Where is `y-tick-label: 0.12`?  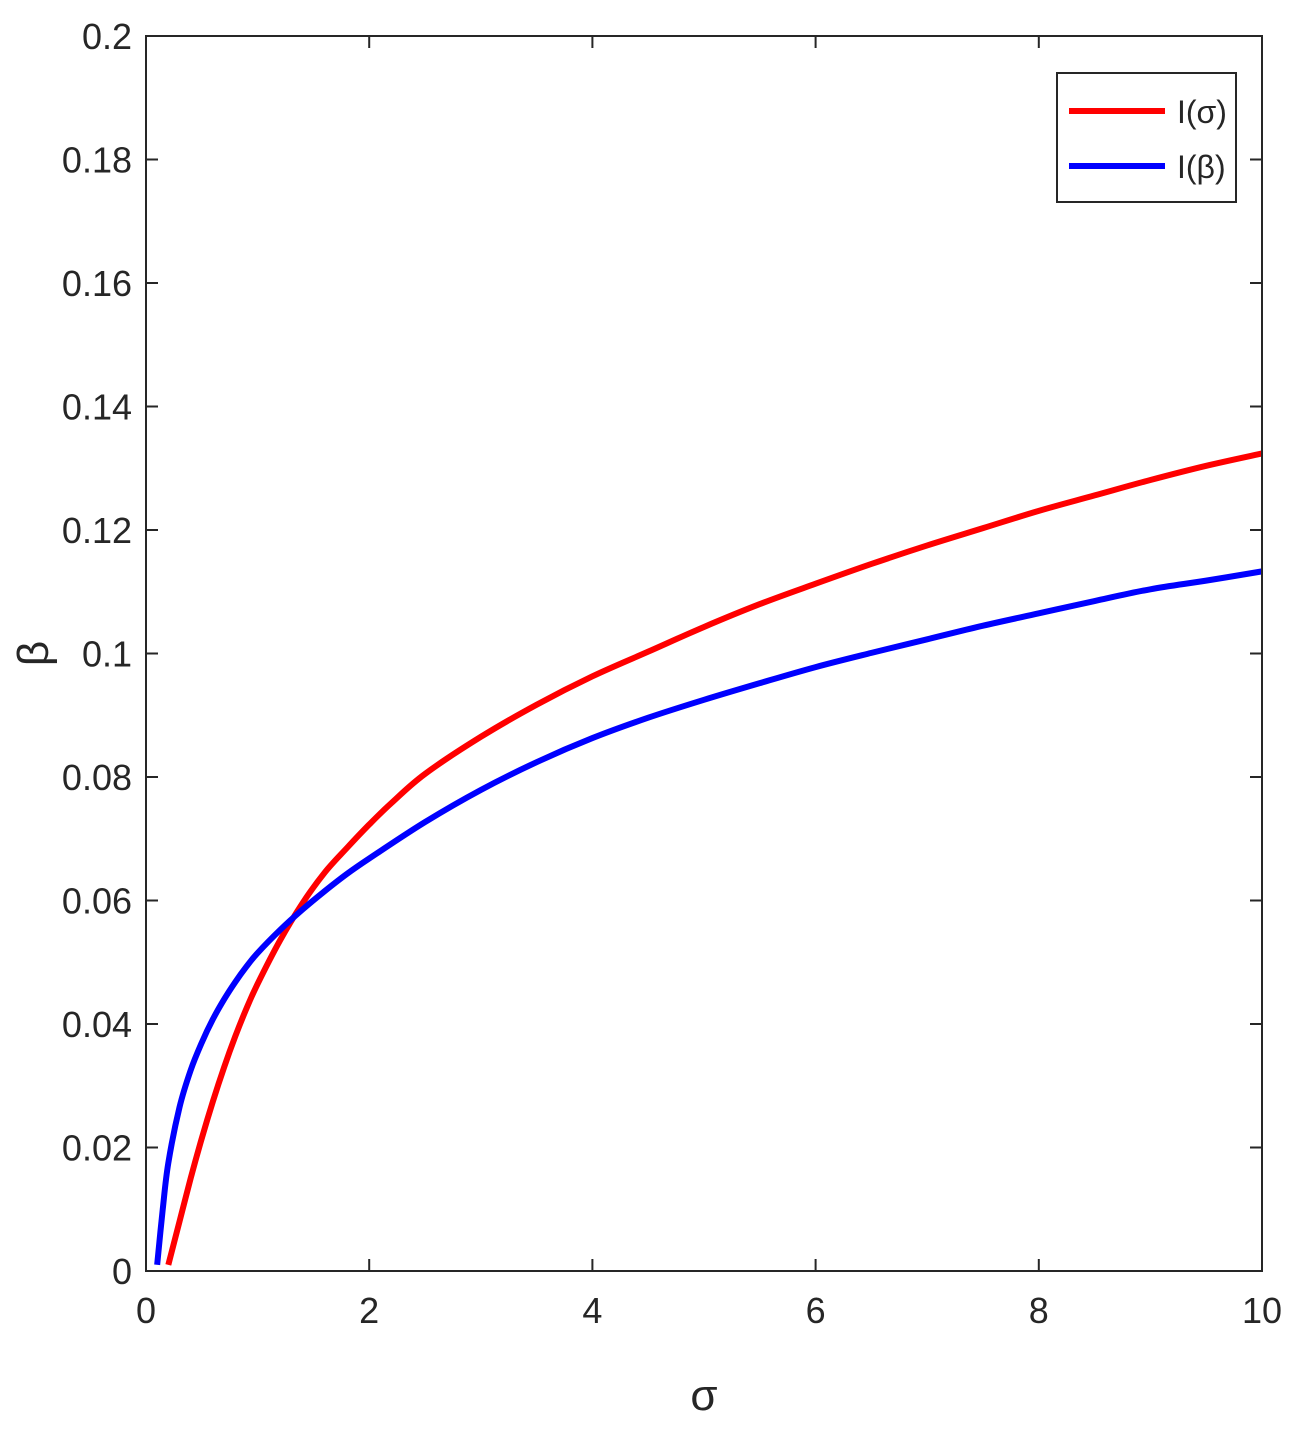
y-tick-label: 0.12 is located at coordinates (97, 530).